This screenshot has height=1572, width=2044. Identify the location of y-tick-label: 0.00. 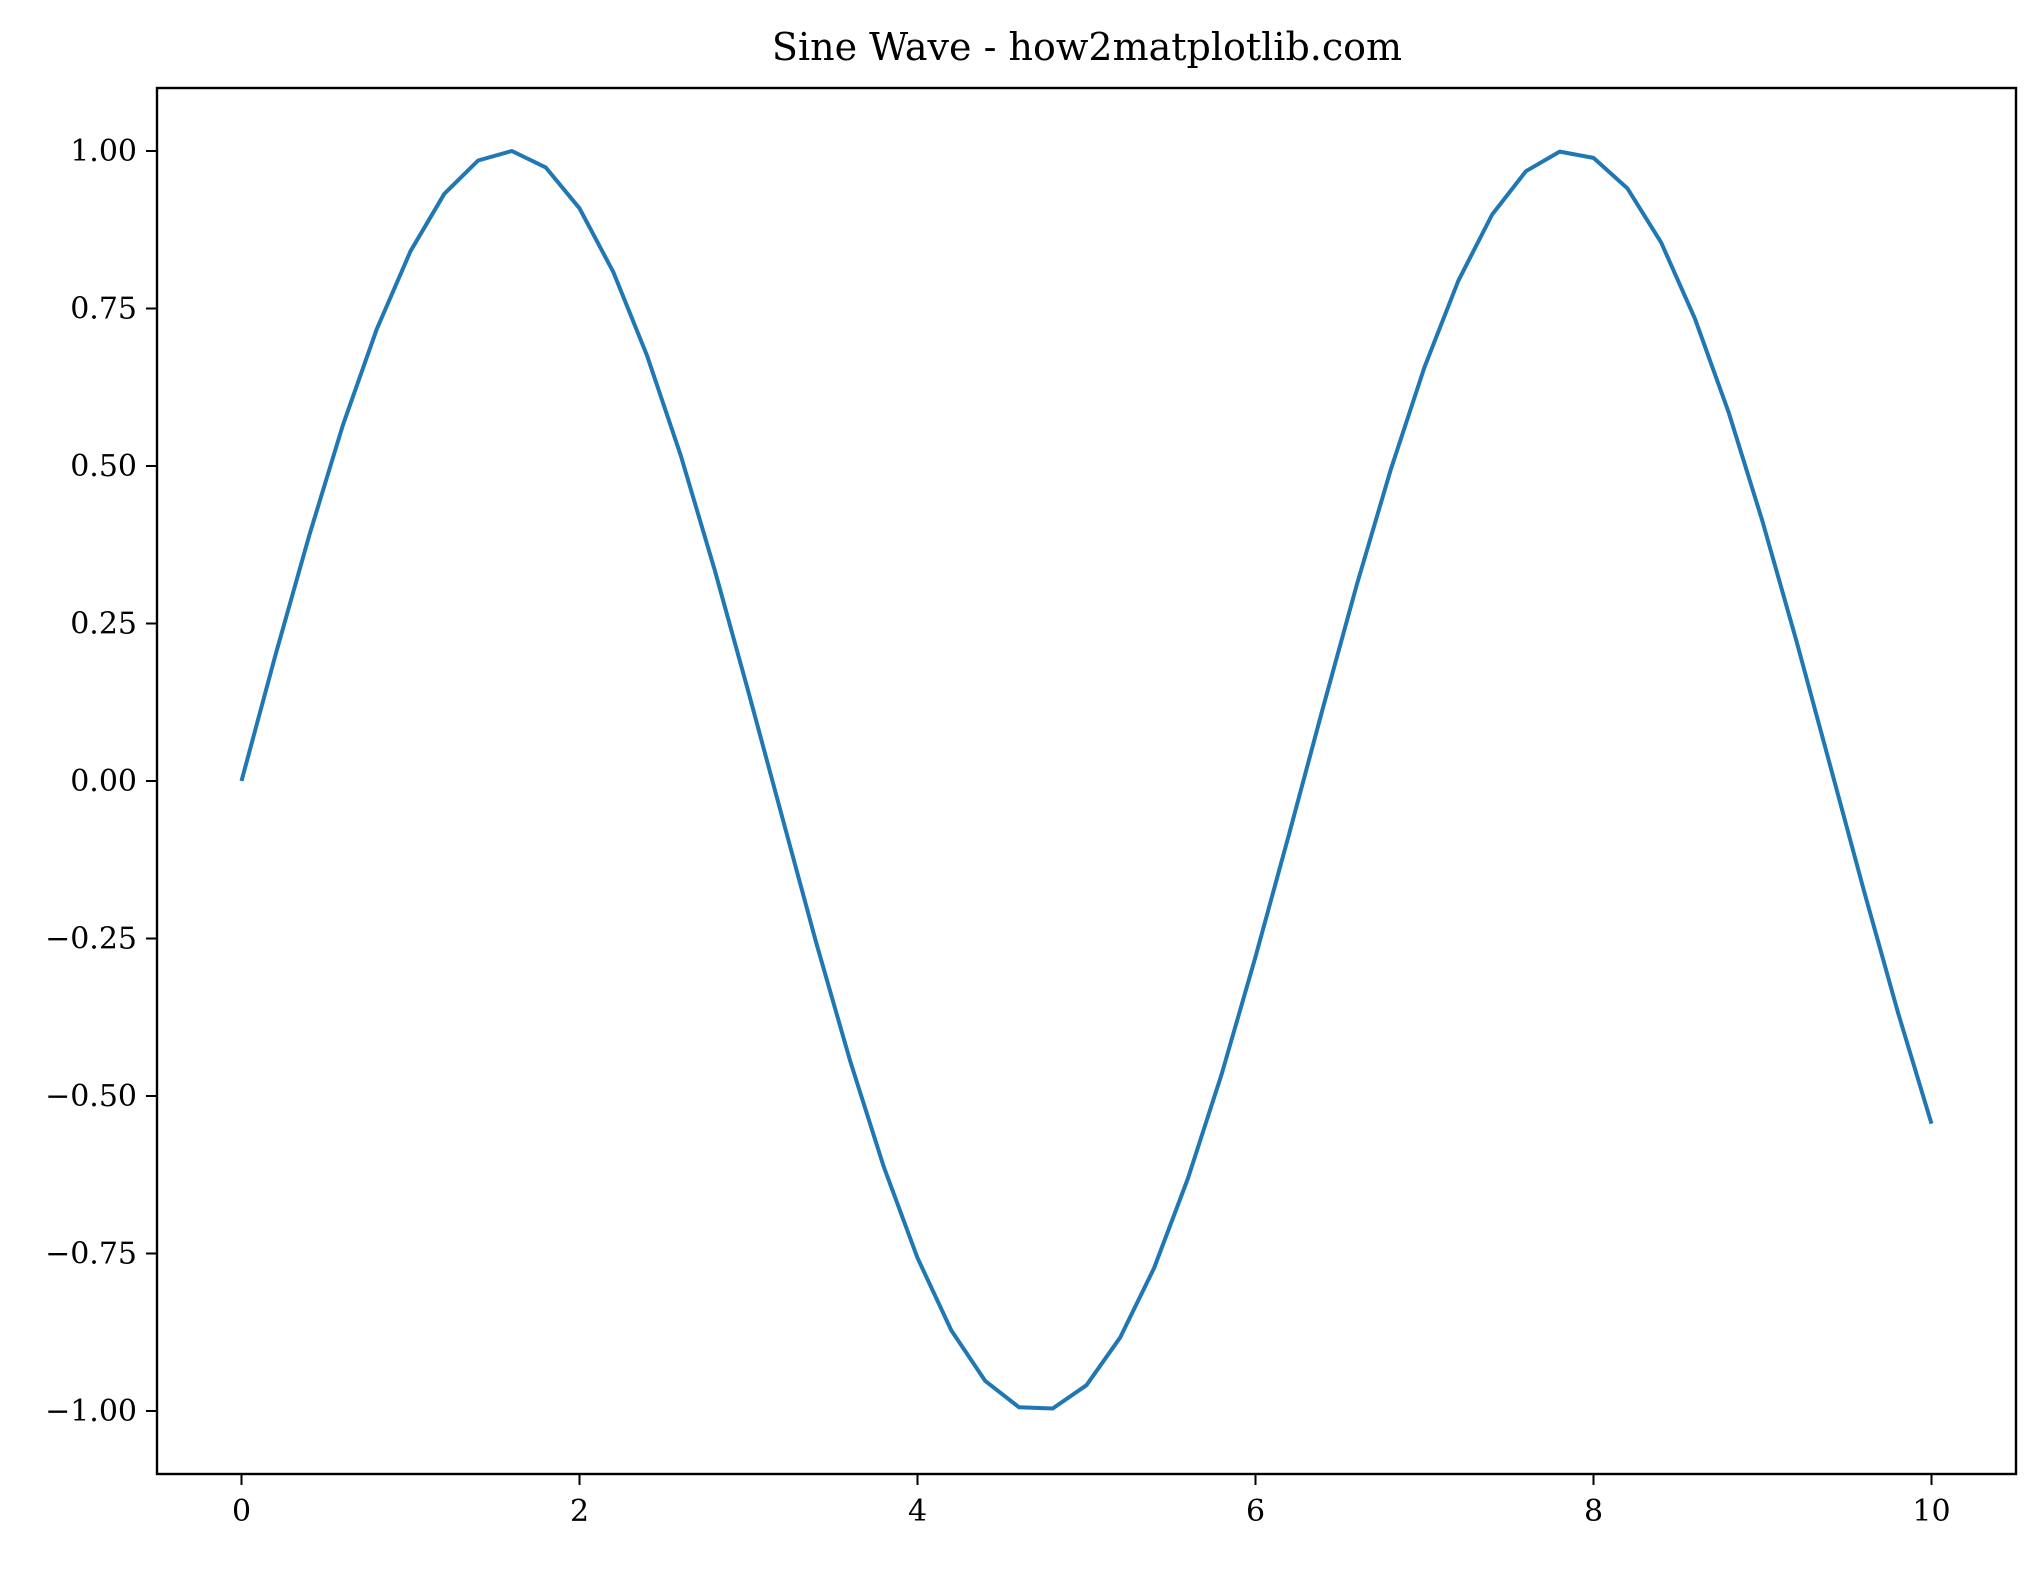
(103, 781).